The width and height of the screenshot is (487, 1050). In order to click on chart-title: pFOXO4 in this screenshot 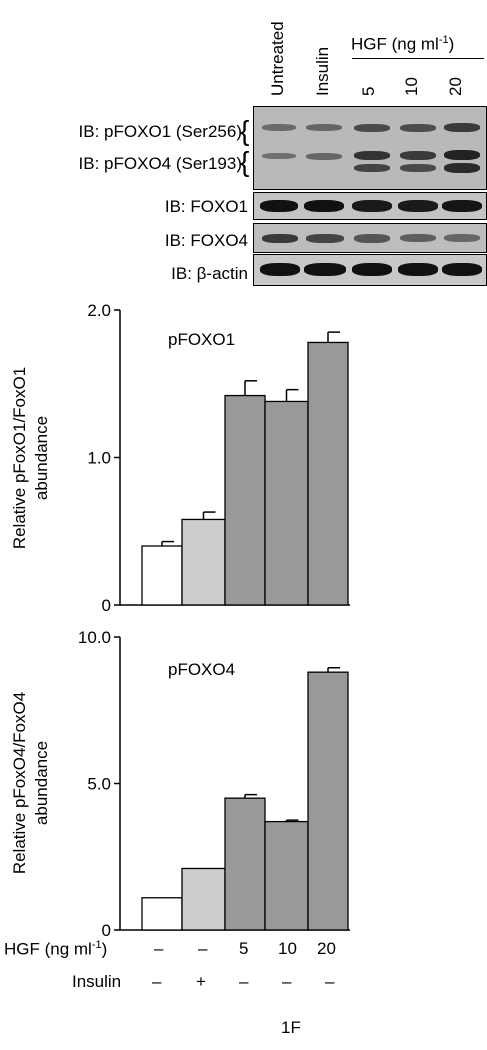, I will do `click(201, 669)`.